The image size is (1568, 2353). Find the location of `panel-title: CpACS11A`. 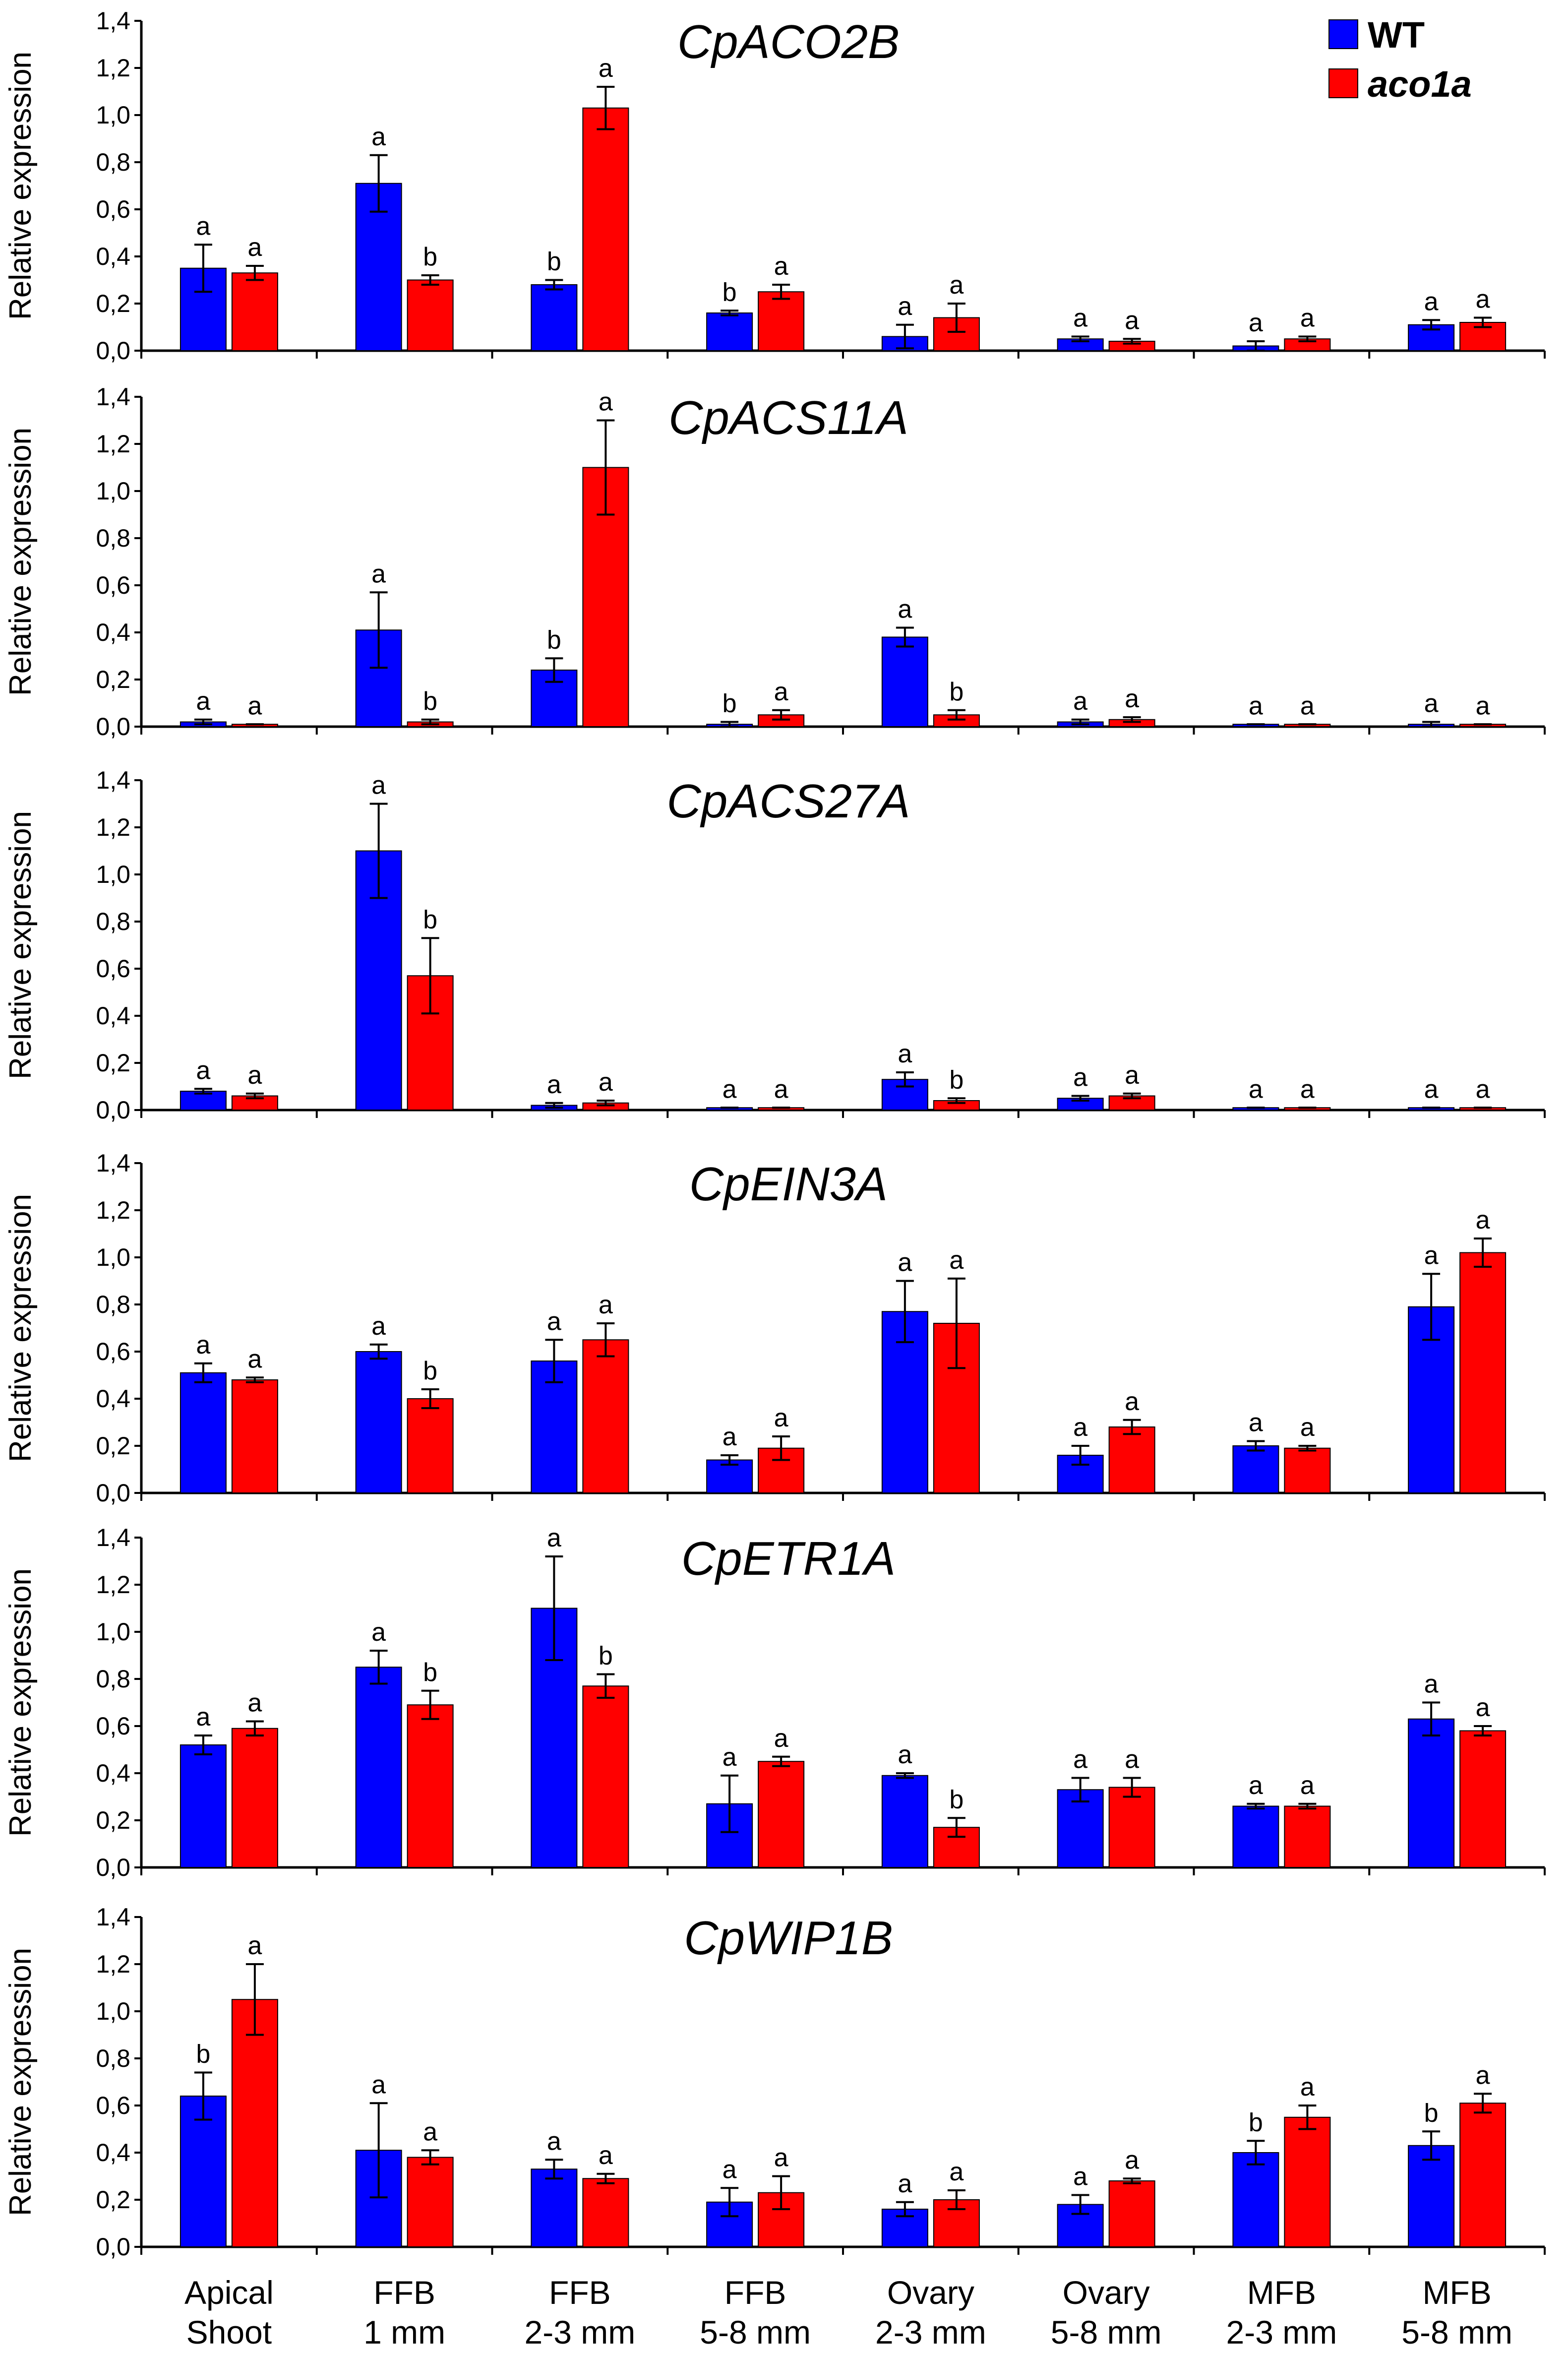

panel-title: CpACS11A is located at coordinates (788, 417).